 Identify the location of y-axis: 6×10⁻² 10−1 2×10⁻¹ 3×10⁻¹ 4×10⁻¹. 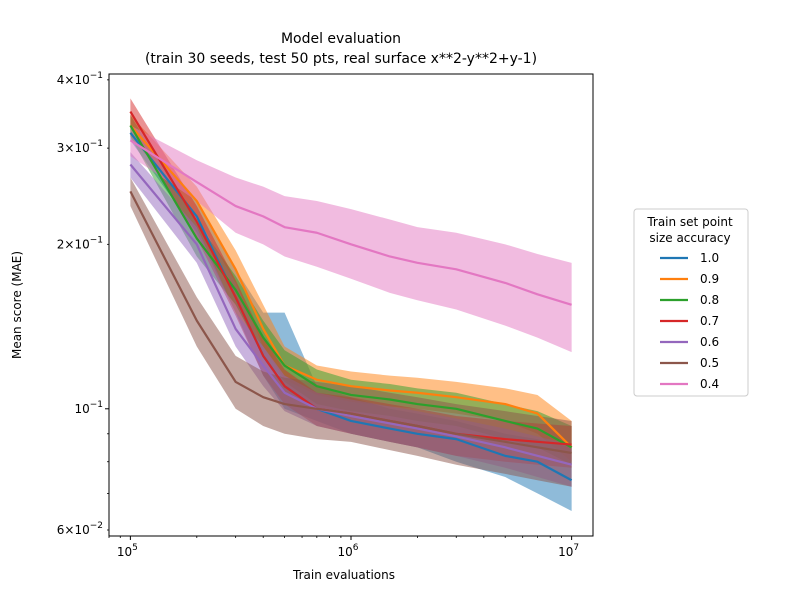
(83, 304).